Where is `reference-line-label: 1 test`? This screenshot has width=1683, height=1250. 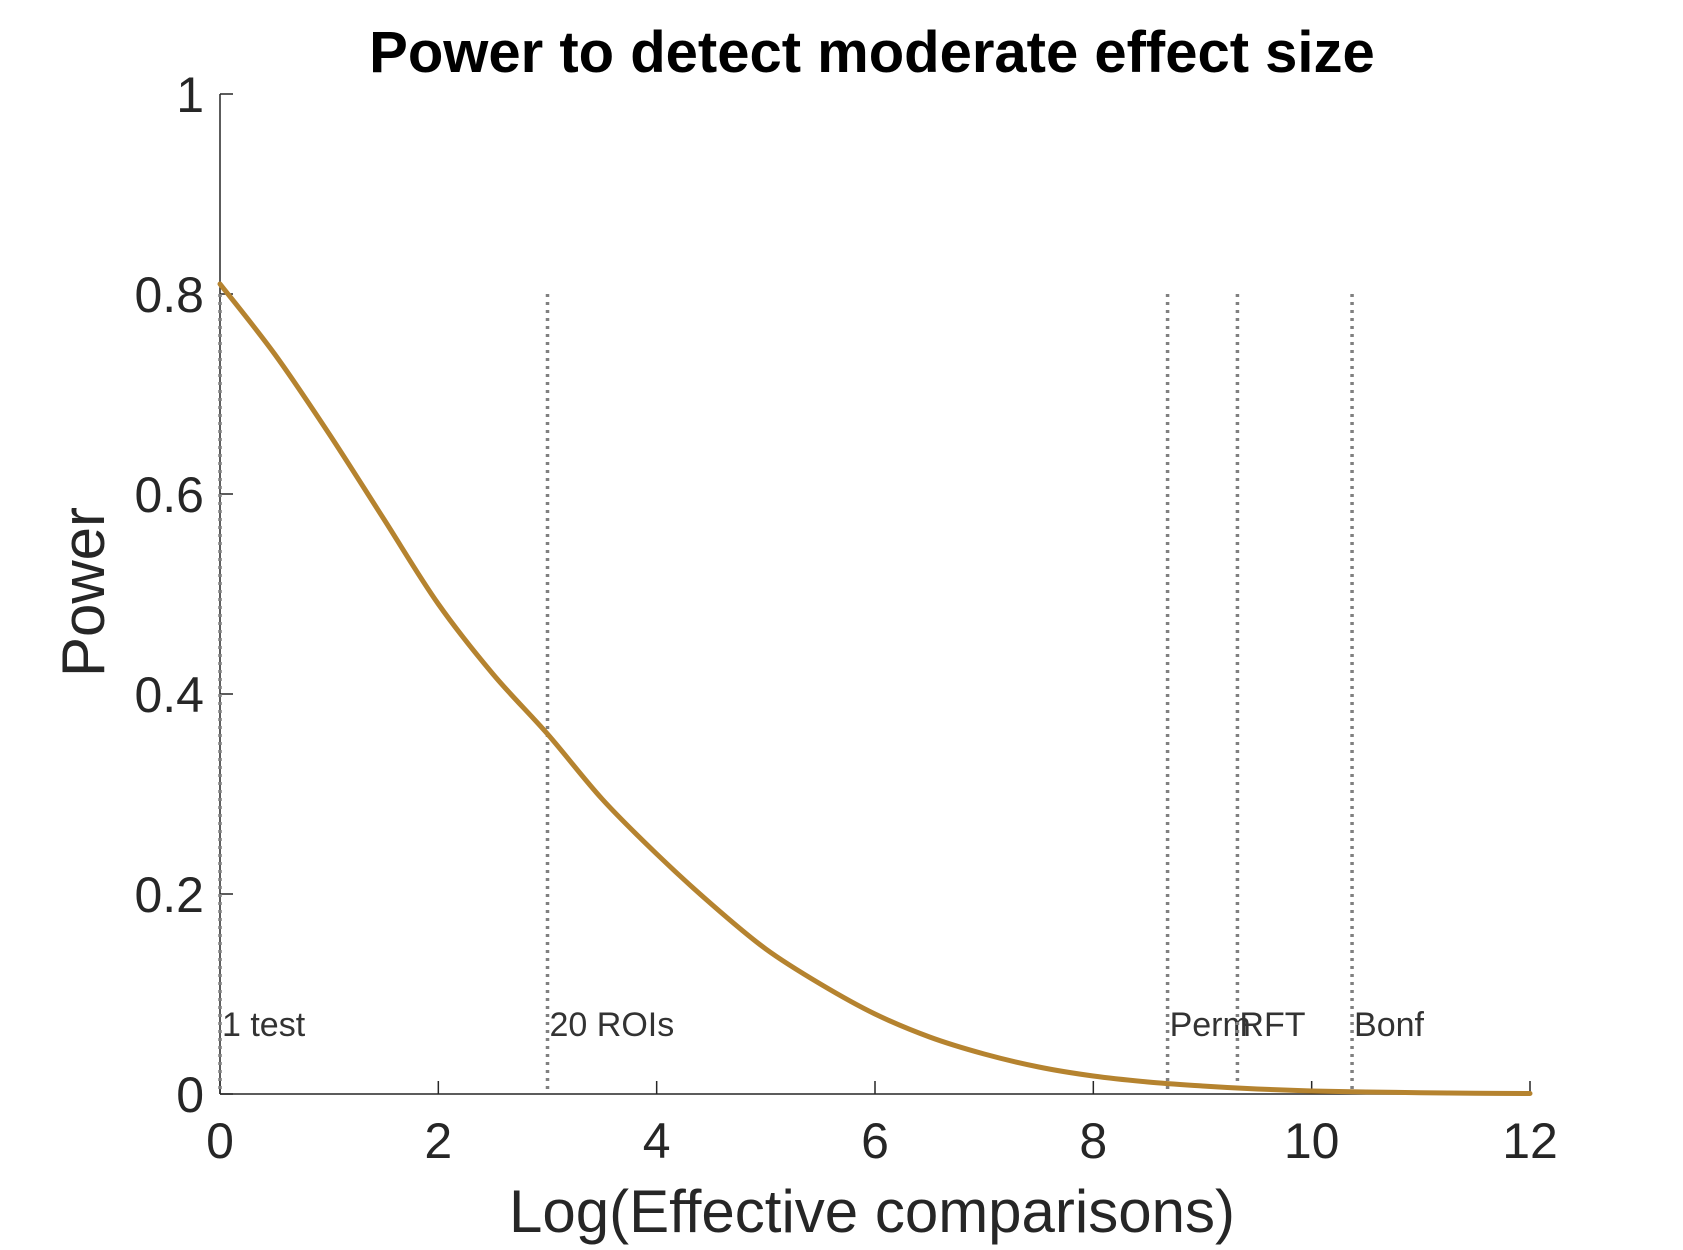
reference-line-label: 1 test is located at coordinates (264, 1025).